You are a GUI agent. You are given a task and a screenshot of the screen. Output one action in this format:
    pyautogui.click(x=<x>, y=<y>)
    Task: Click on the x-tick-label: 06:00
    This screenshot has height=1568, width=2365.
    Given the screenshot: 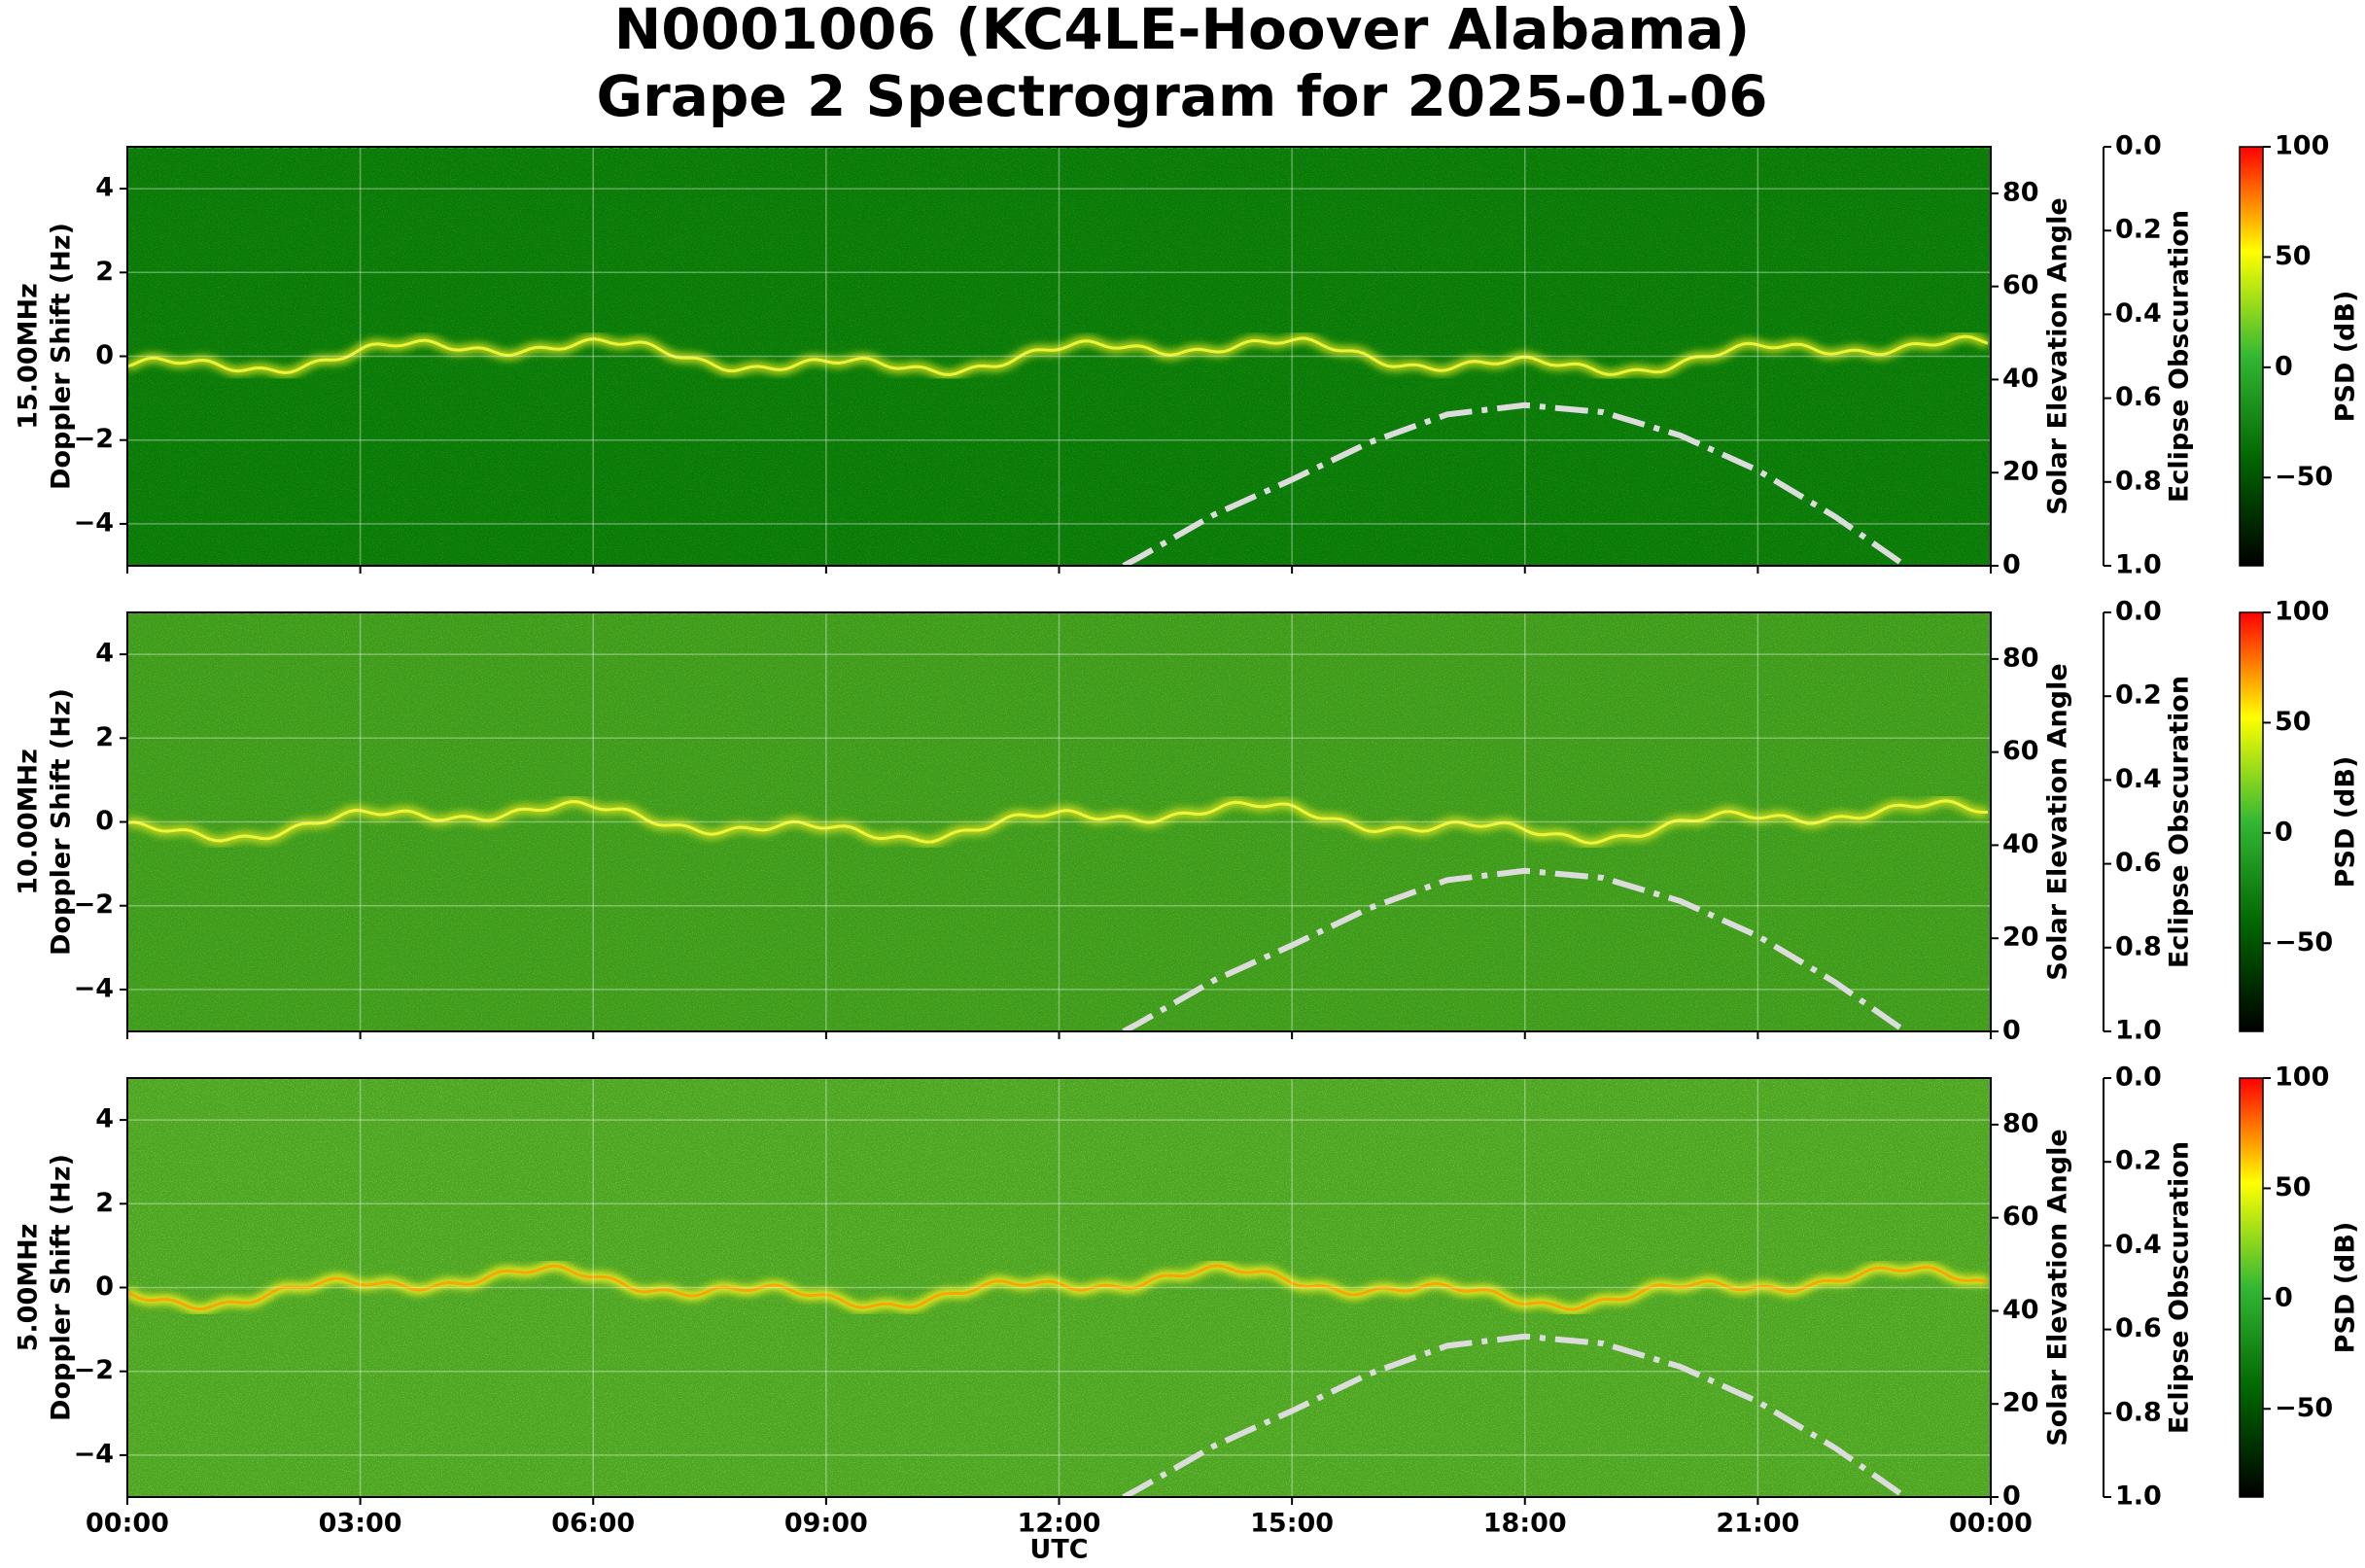 What is the action you would take?
    pyautogui.click(x=593, y=1524)
    